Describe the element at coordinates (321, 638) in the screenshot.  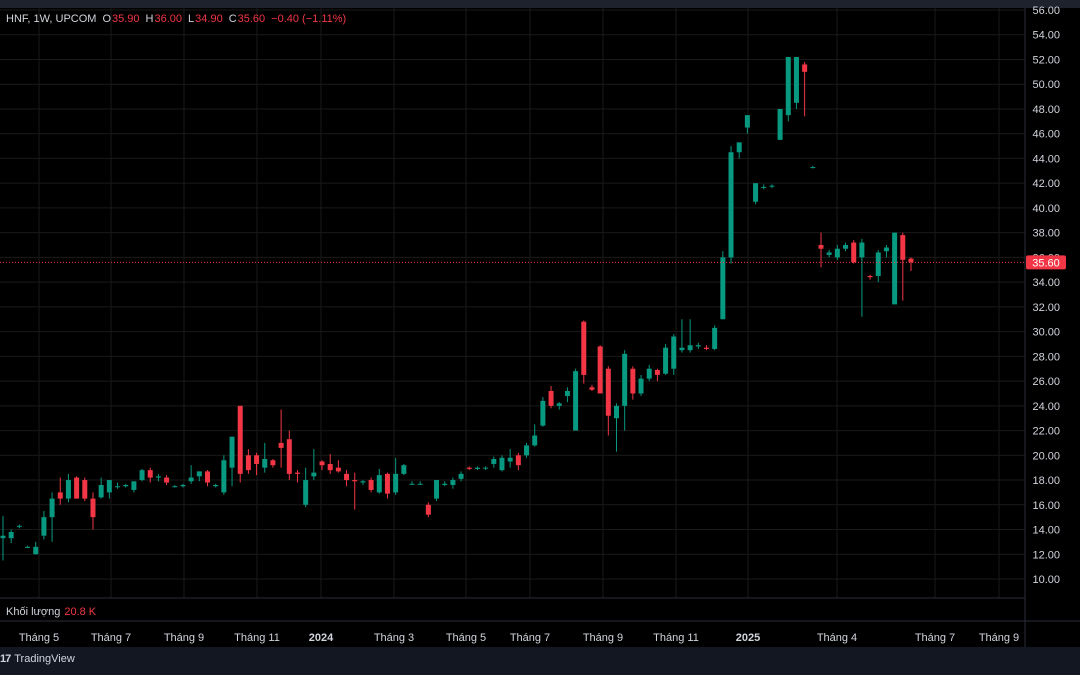
I see `time-tick-label: 2024` at that location.